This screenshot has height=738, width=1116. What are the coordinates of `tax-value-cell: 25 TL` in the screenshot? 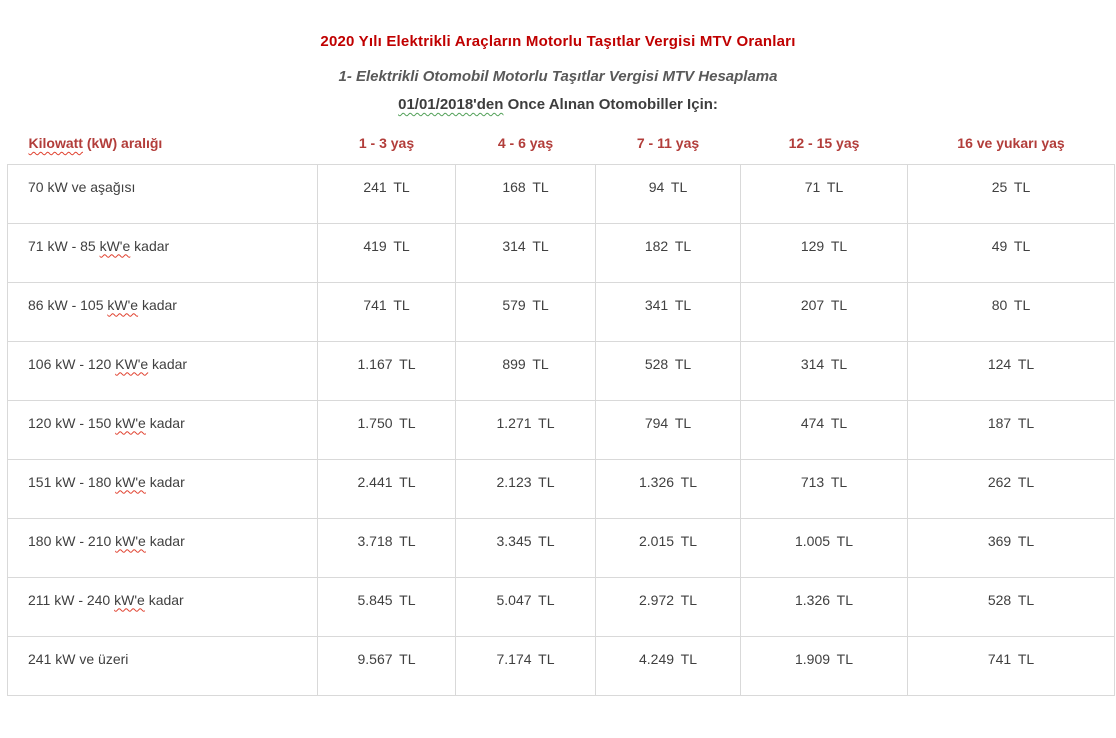 It's located at (1011, 193).